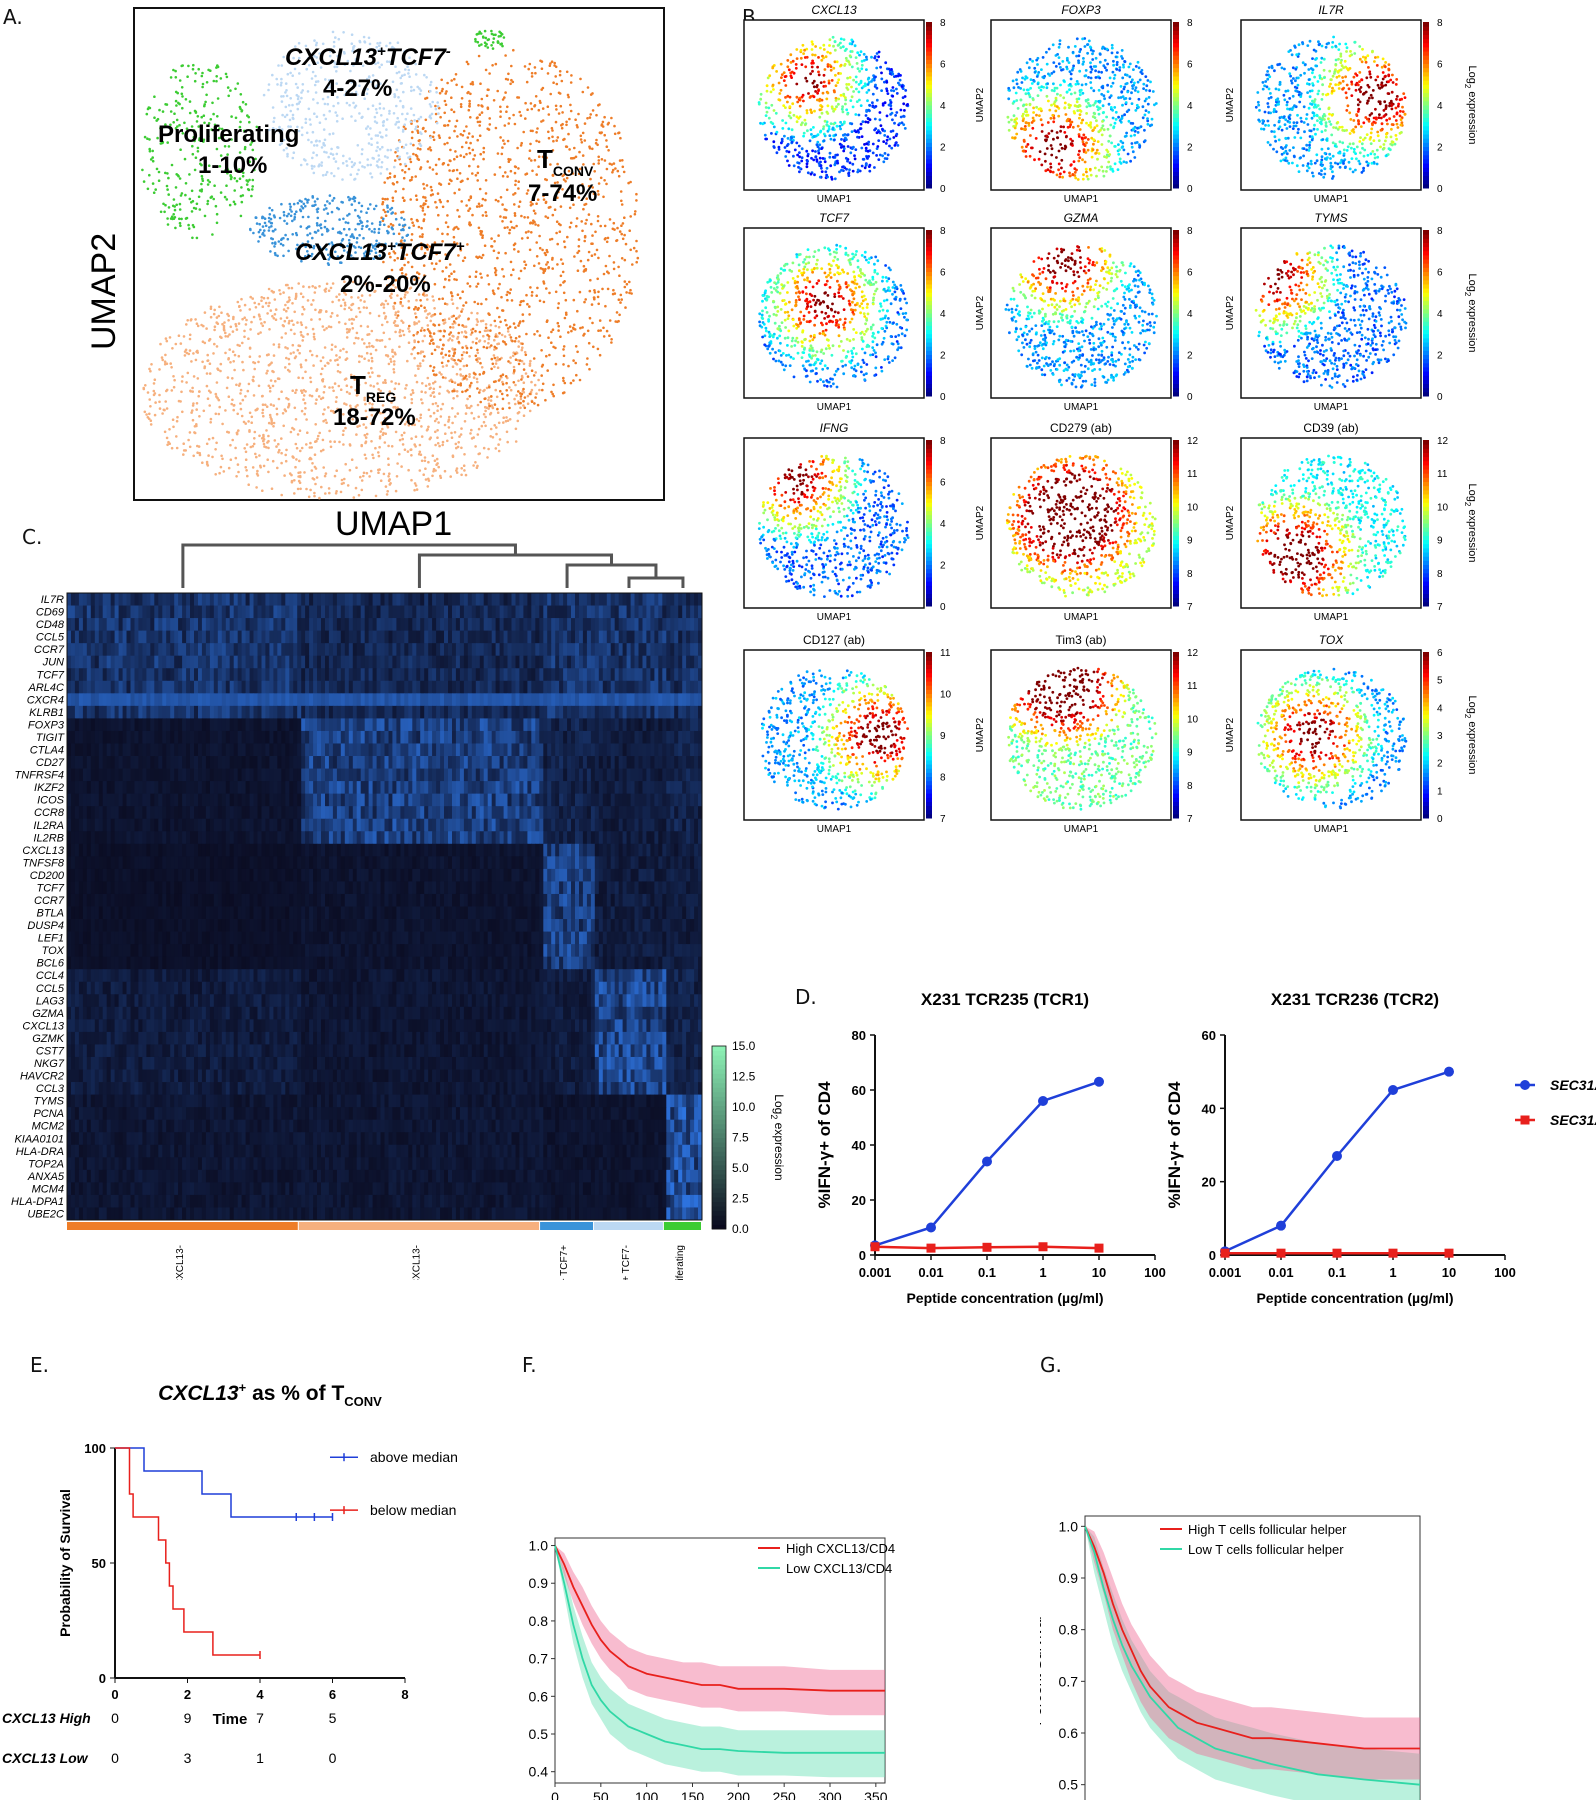 This screenshot has height=1800, width=1596. What do you see at coordinates (1440, 736) in the screenshot?
I see `colorbar-tick: 3` at bounding box center [1440, 736].